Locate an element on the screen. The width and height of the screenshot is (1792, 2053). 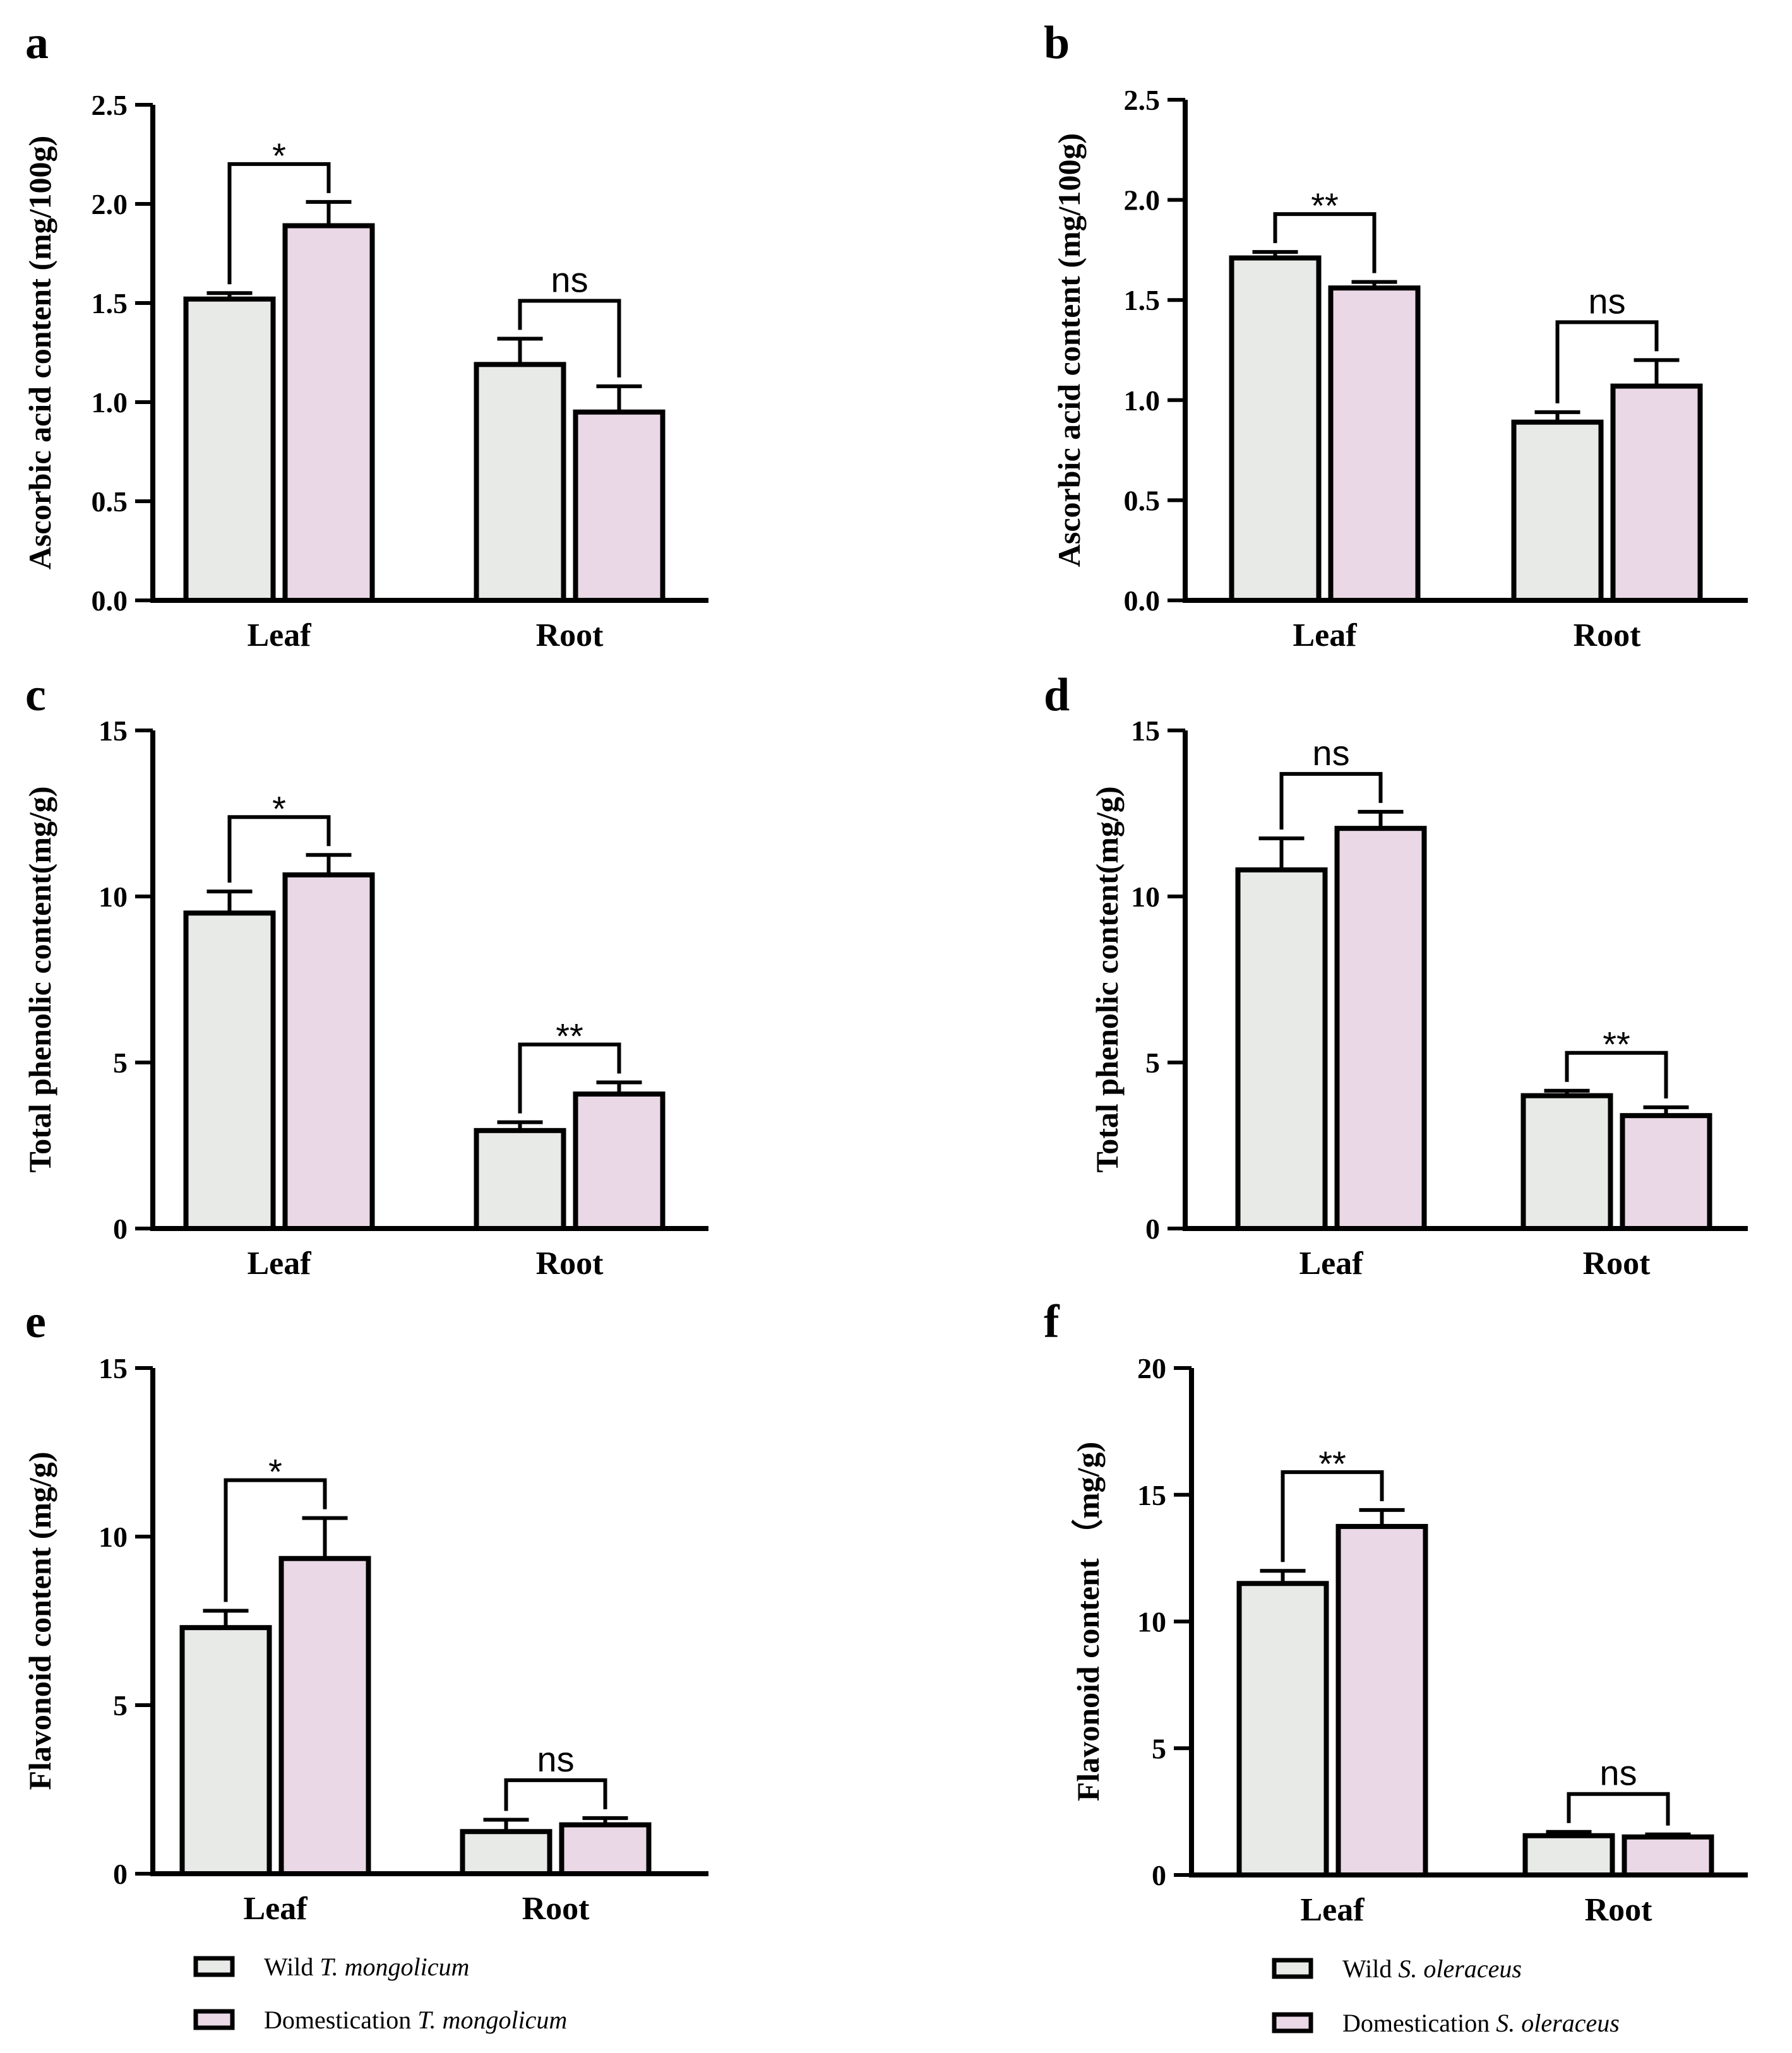
y-axis-label: Flavonoid content （mg/g) is located at coordinates (1088, 1622).